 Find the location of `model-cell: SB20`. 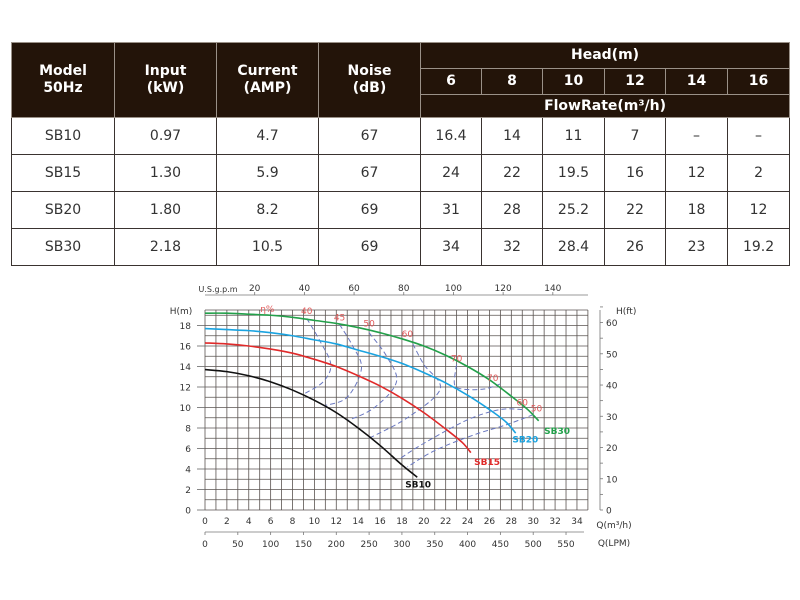

model-cell: SB20 is located at coordinates (63, 210).